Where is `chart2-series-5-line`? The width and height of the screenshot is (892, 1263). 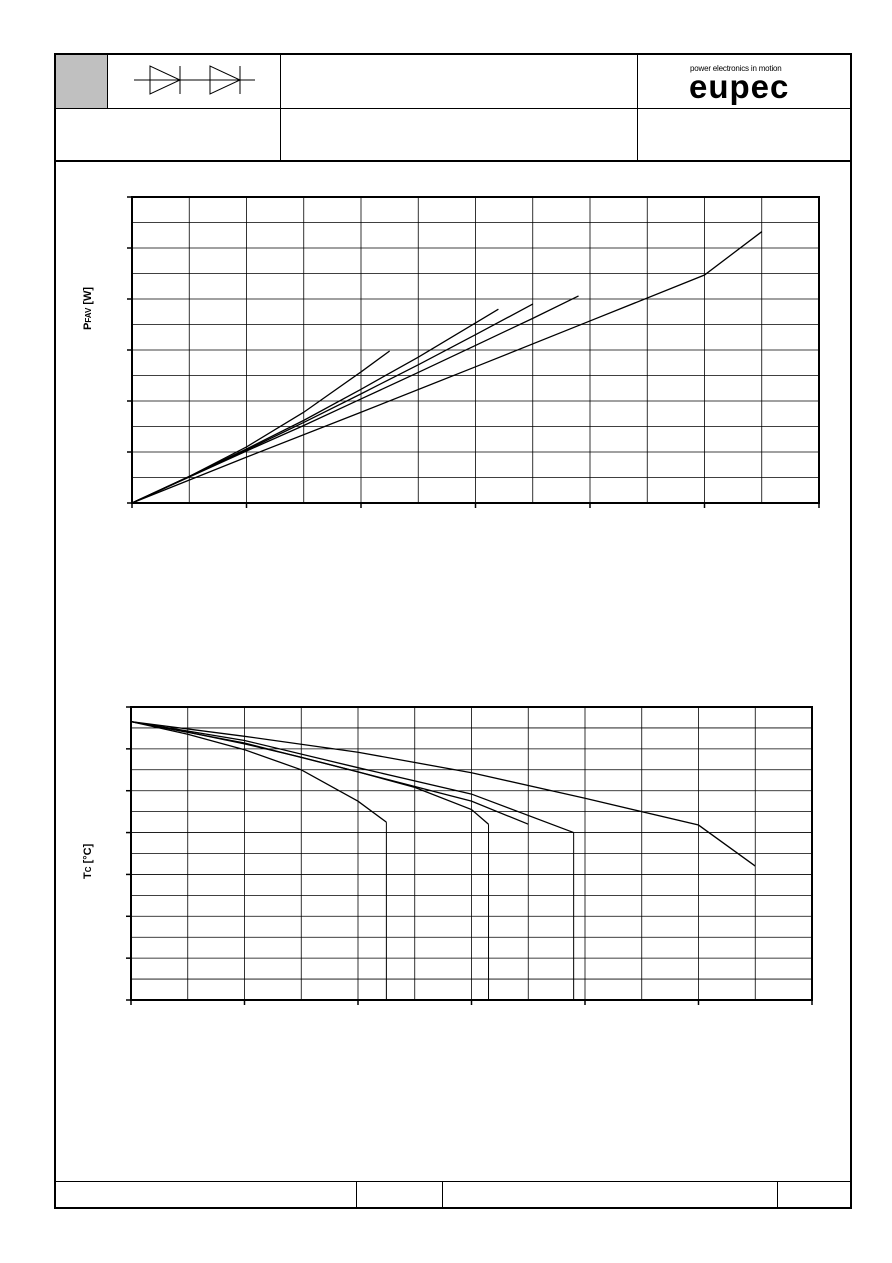
chart2-series-5-line is located at coordinates (443, 794).